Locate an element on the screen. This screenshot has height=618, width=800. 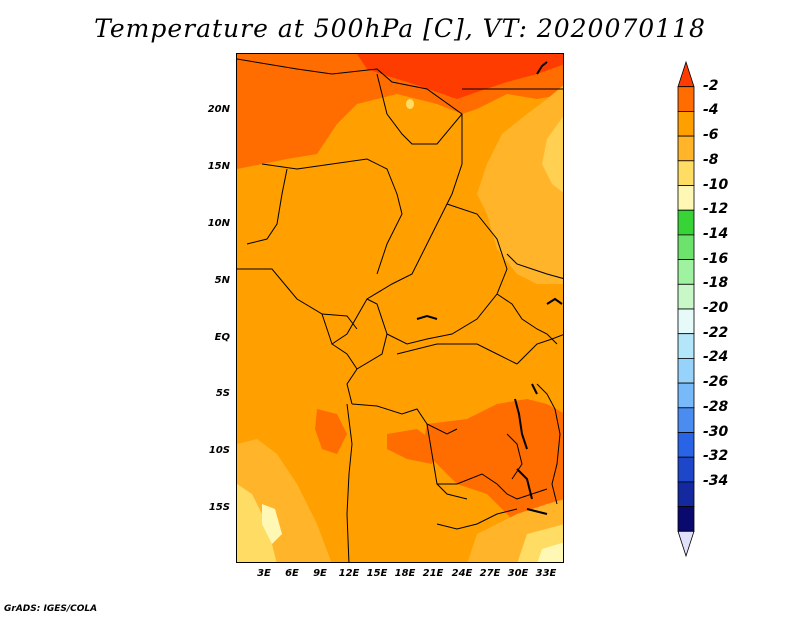
colorbar-label: -10 is located at coordinates (716, 184).